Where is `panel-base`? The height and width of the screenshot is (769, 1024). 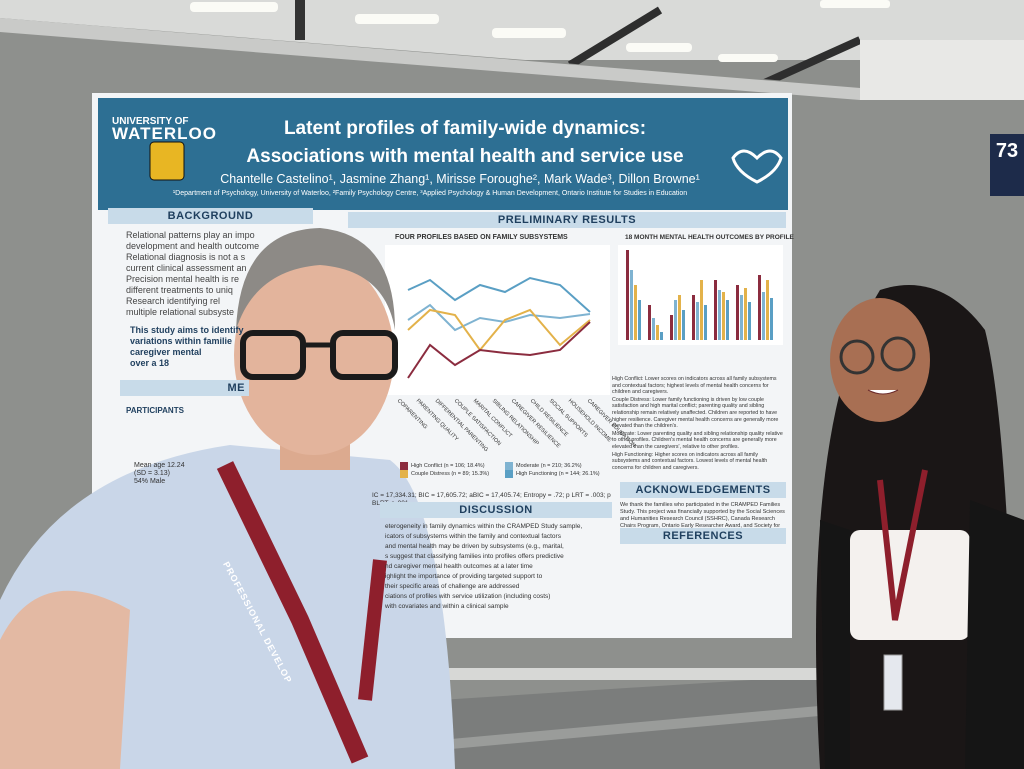 panel-base is located at coordinates (630, 674).